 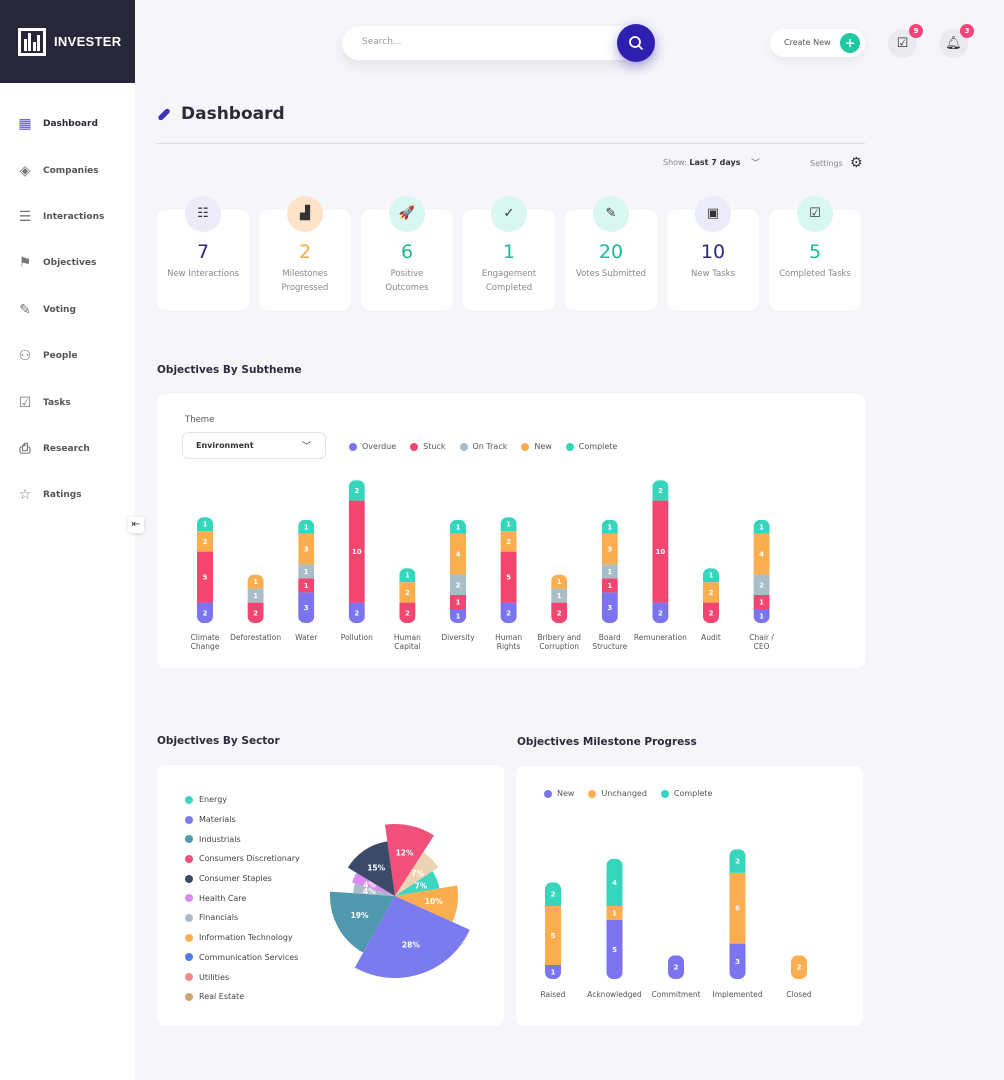 What do you see at coordinates (815, 253) in the screenshot?
I see `kpi-card: ☑ 5 Completed Tasks` at bounding box center [815, 253].